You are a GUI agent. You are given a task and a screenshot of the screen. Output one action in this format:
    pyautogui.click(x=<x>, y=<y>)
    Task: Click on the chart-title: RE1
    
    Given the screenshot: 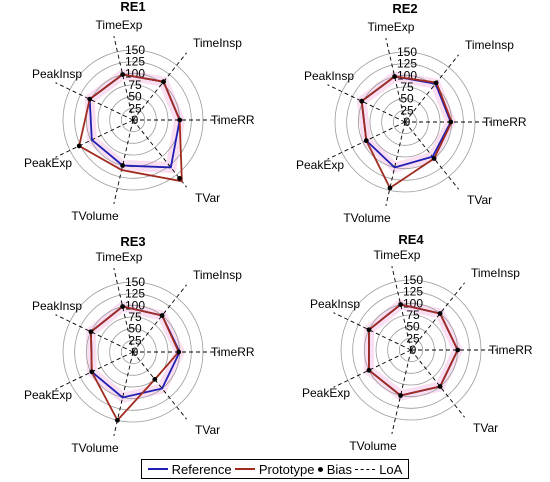 What is the action you would take?
    pyautogui.click(x=132, y=7)
    